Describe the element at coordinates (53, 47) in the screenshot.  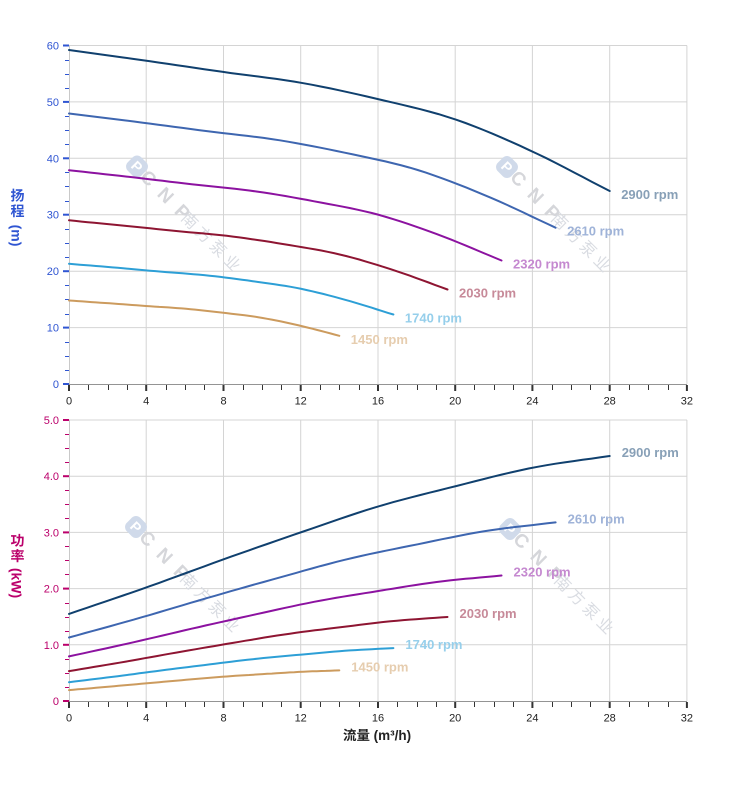
I see `svg-text: 60` at that location.